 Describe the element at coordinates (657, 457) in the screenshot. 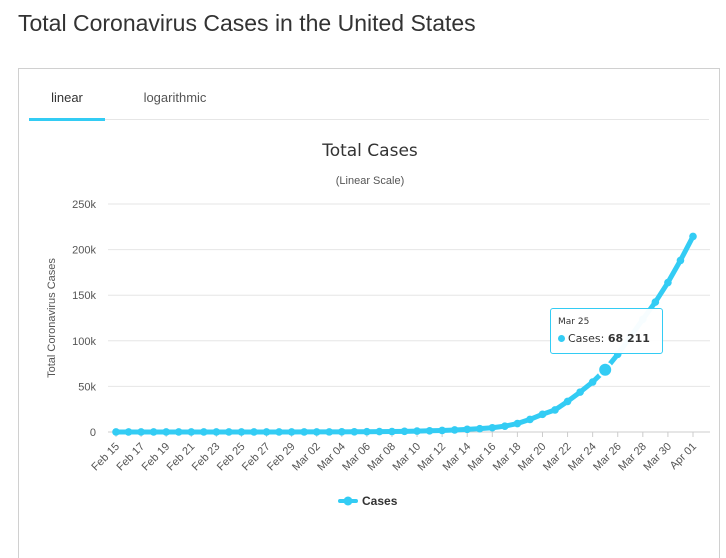

I see `x-tick-label: Mar 30` at that location.